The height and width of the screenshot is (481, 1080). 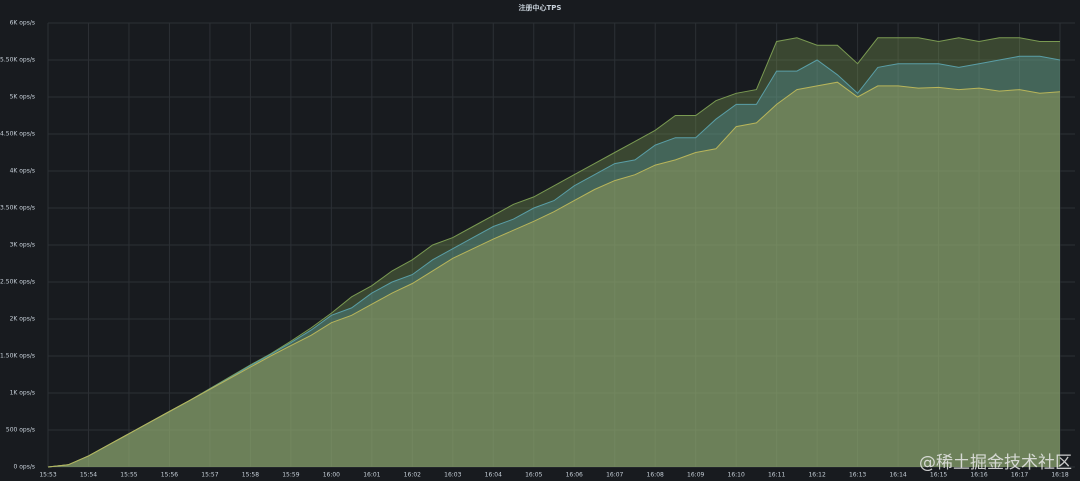 What do you see at coordinates (17, 282) in the screenshot?
I see `y-tick-label: 2.50K ops/s` at bounding box center [17, 282].